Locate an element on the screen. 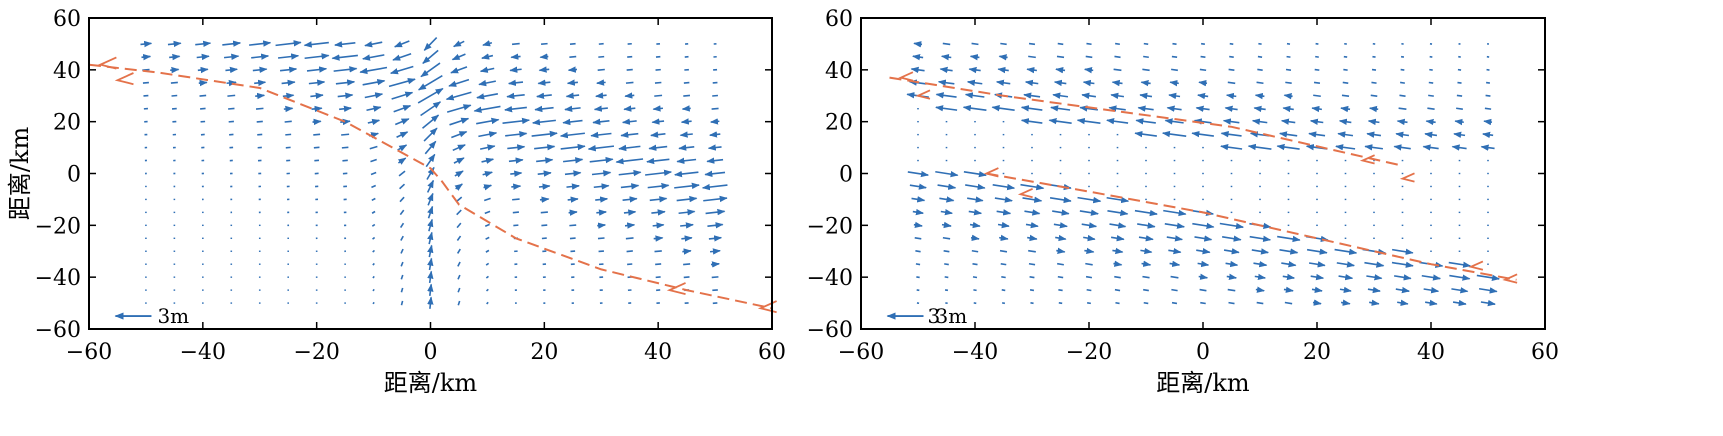 This screenshot has width=1723, height=436. y-axis-label: 距离/km is located at coordinates (20, 174).